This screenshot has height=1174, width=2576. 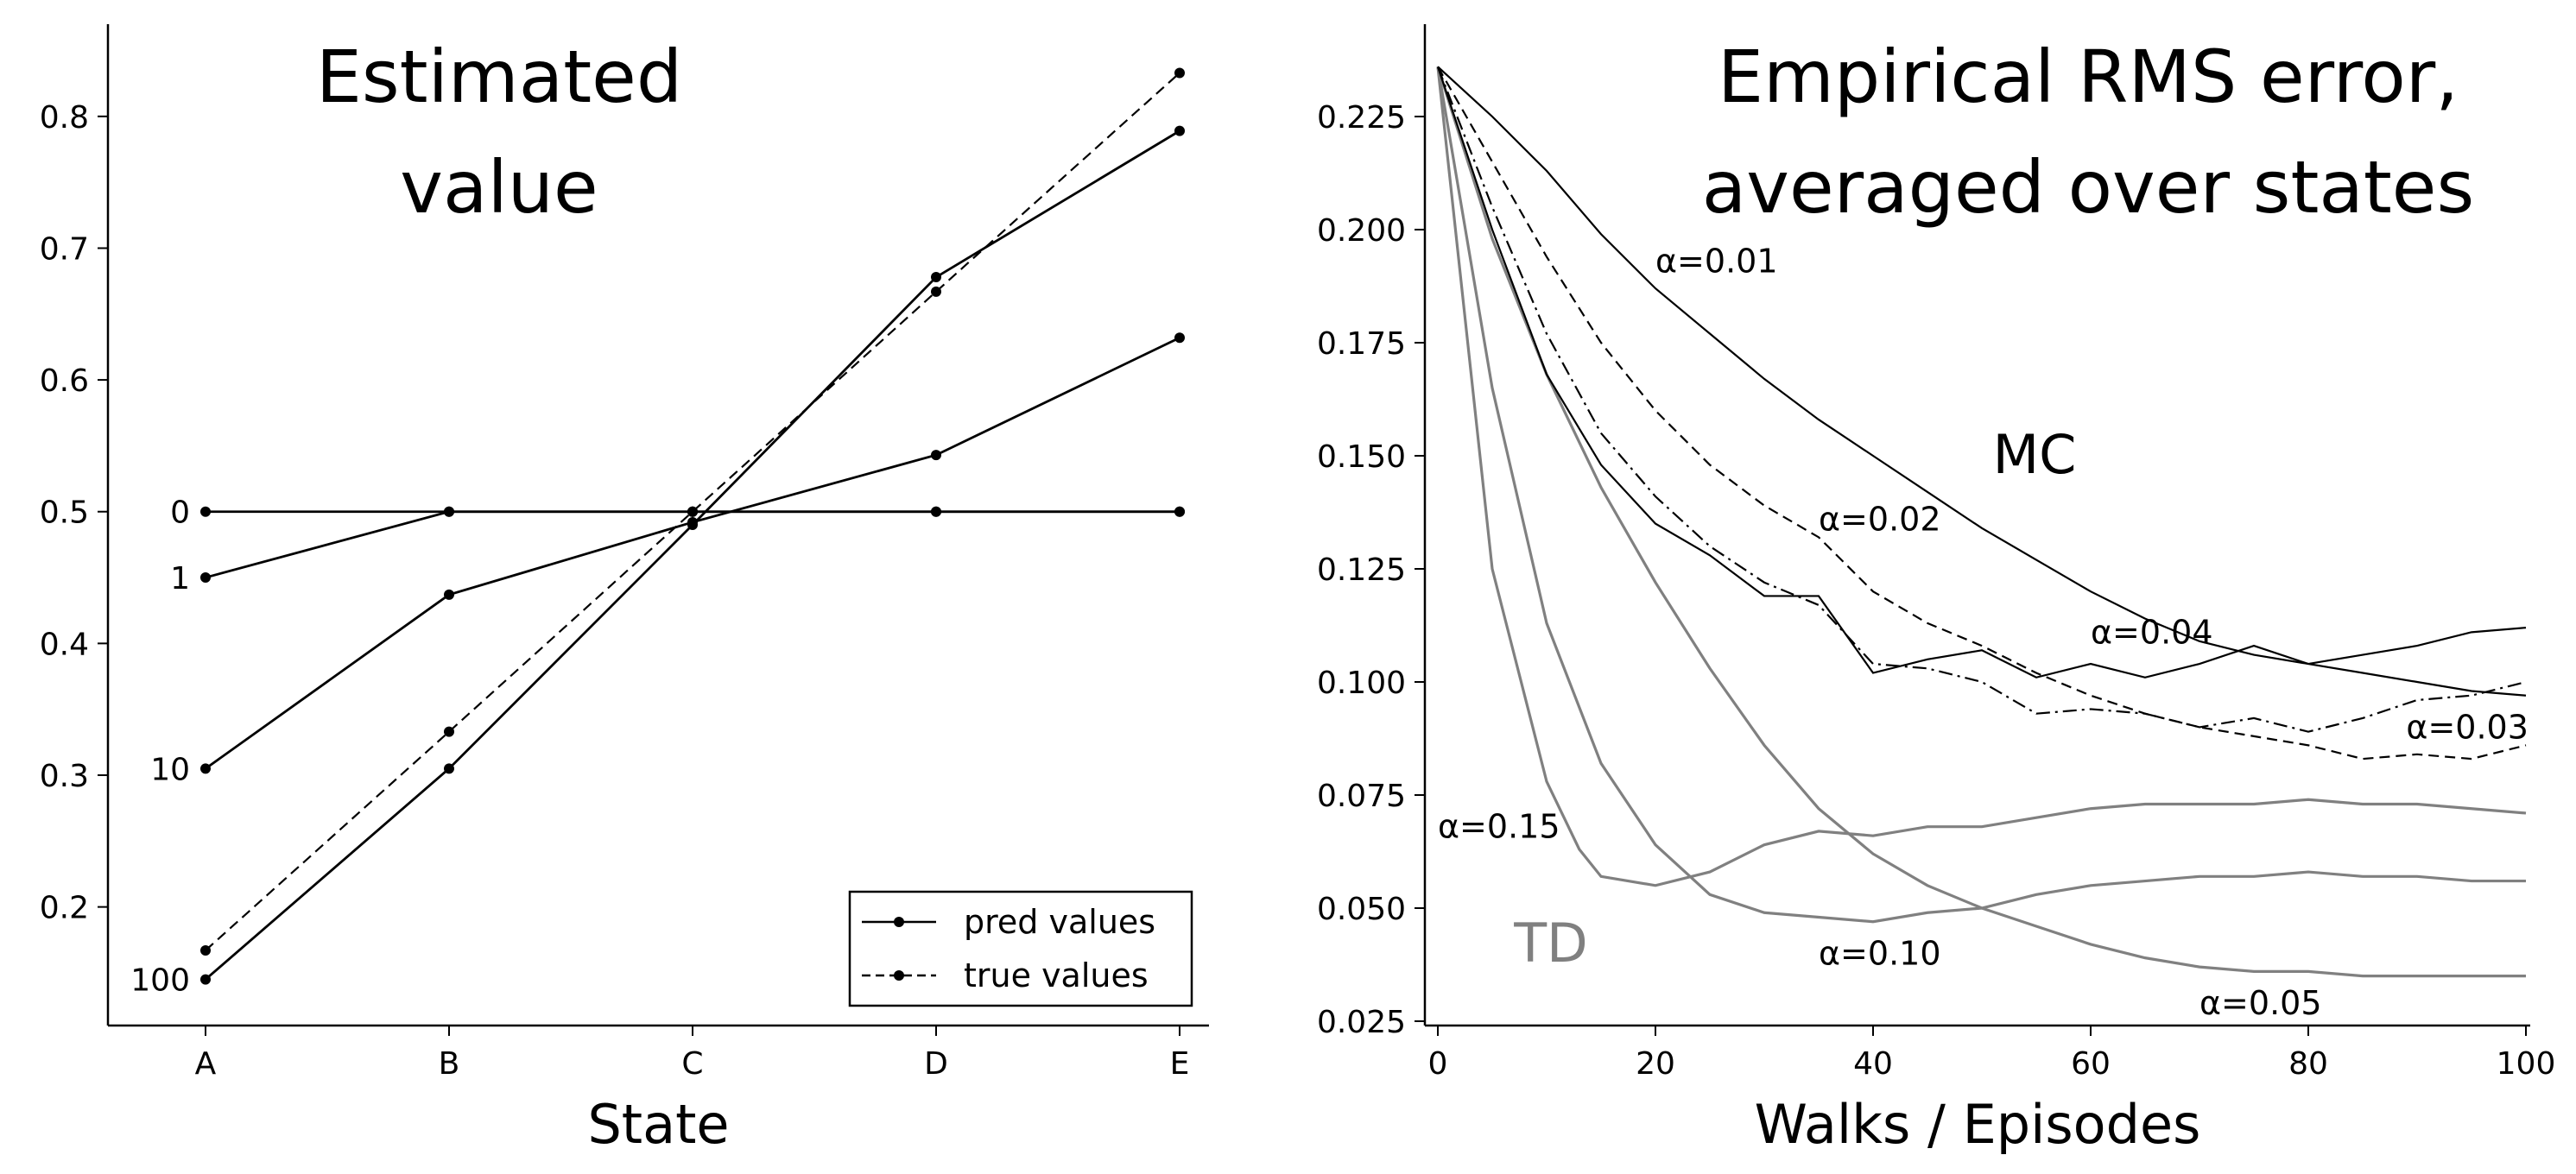 I want to click on y-tick-label: 0.7, so click(x=64, y=249).